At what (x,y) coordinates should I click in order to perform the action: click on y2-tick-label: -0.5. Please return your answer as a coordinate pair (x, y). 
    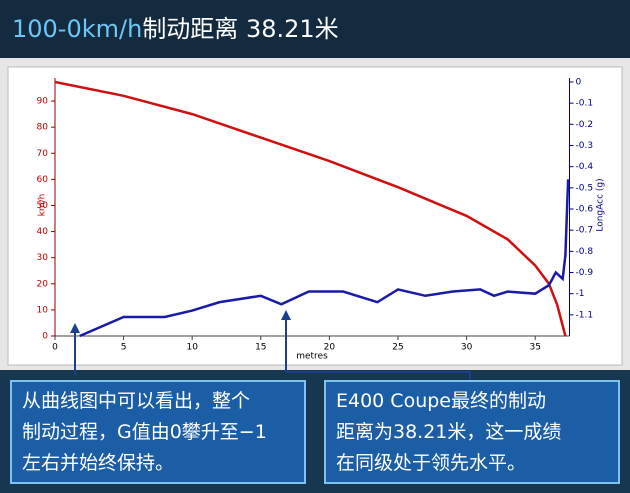
    Looking at the image, I should click on (585, 188).